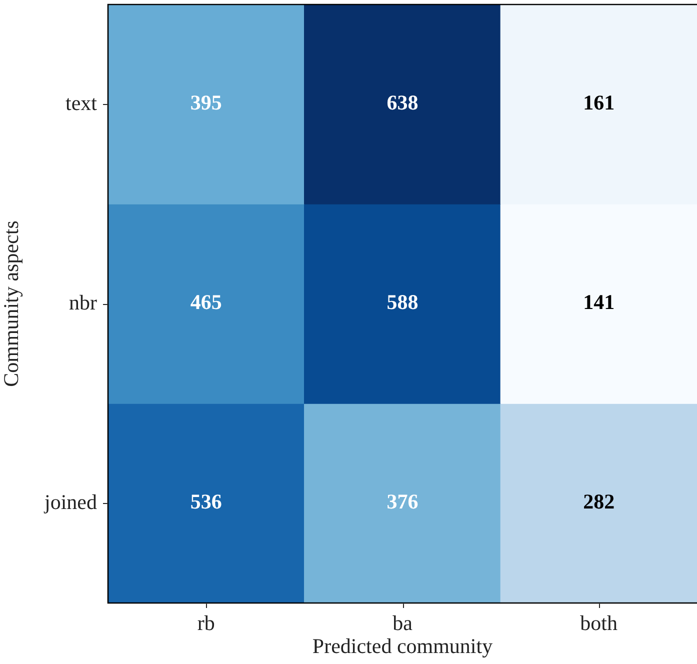 The height and width of the screenshot is (664, 697). I want to click on data-label: 395, so click(206, 102).